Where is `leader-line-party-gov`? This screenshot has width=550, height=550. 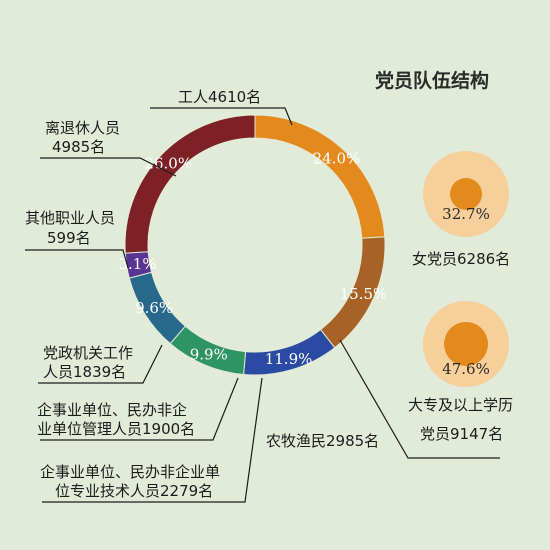
leader-line-party-gov is located at coordinates (100, 364).